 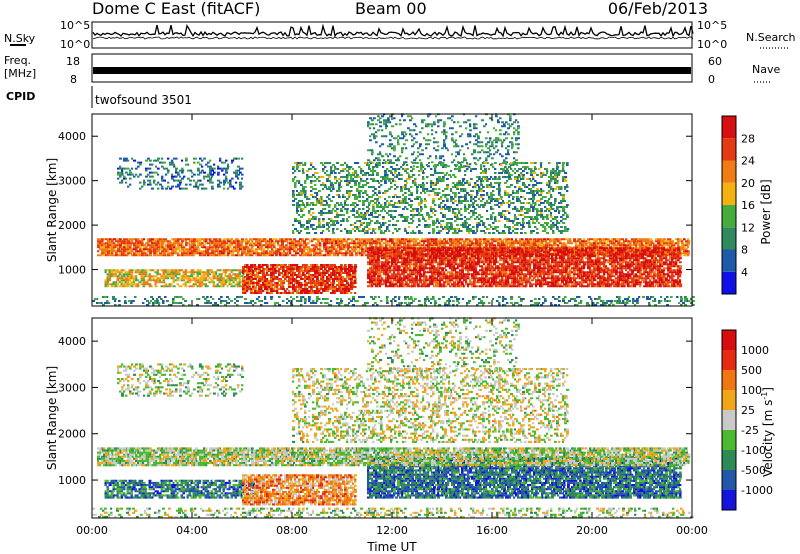 What do you see at coordinates (392, 530) in the screenshot?
I see `velocity-xtick-label: 12:00` at bounding box center [392, 530].